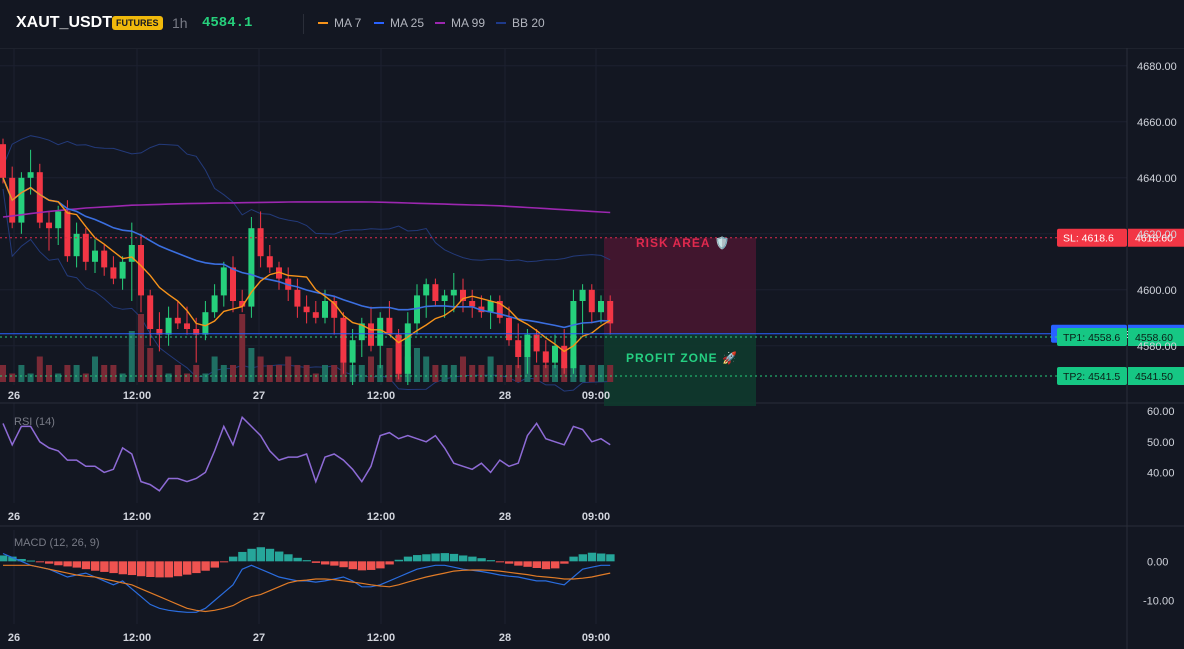 This screenshot has height=649, width=1184. I want to click on time-tick-label: 28, so click(505, 517).